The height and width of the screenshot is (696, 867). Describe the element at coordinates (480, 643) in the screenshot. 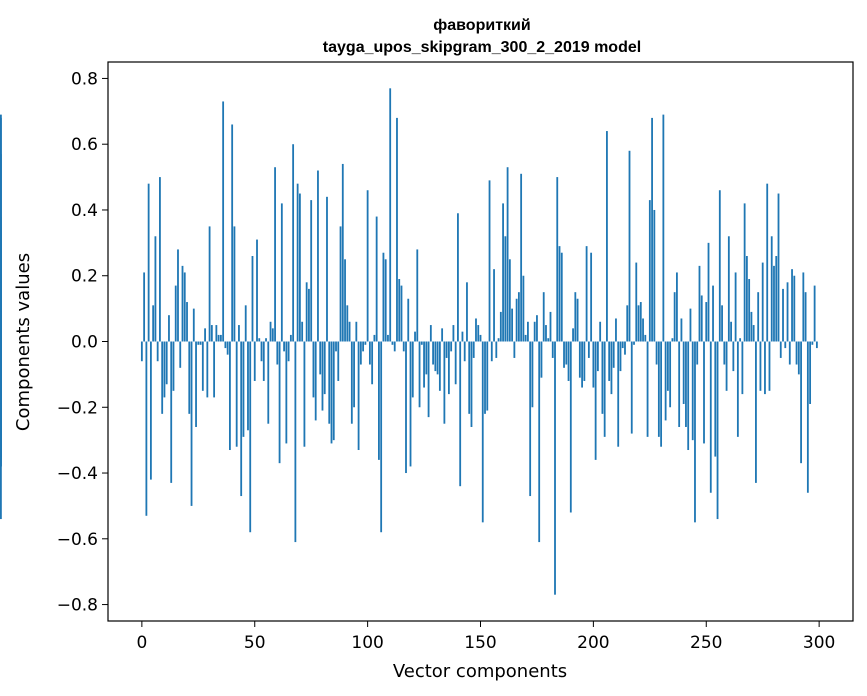

I see `x-tick-label: 150` at that location.